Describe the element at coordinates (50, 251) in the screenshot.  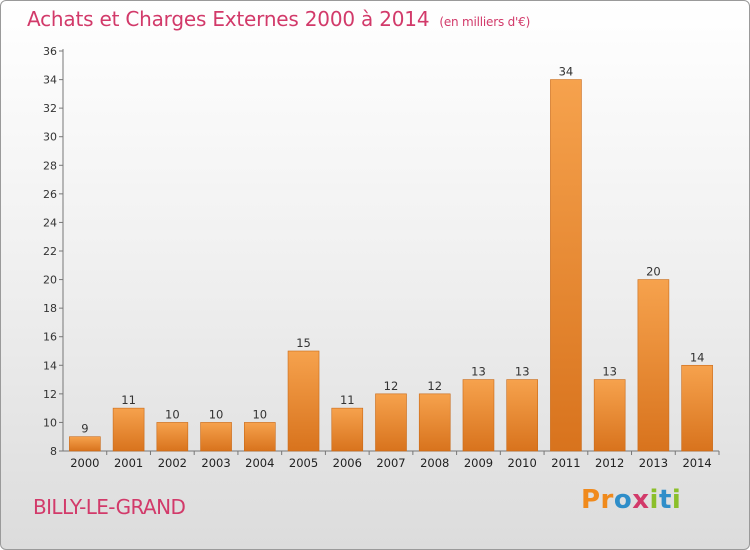
I see `y-tick-label: 22` at that location.